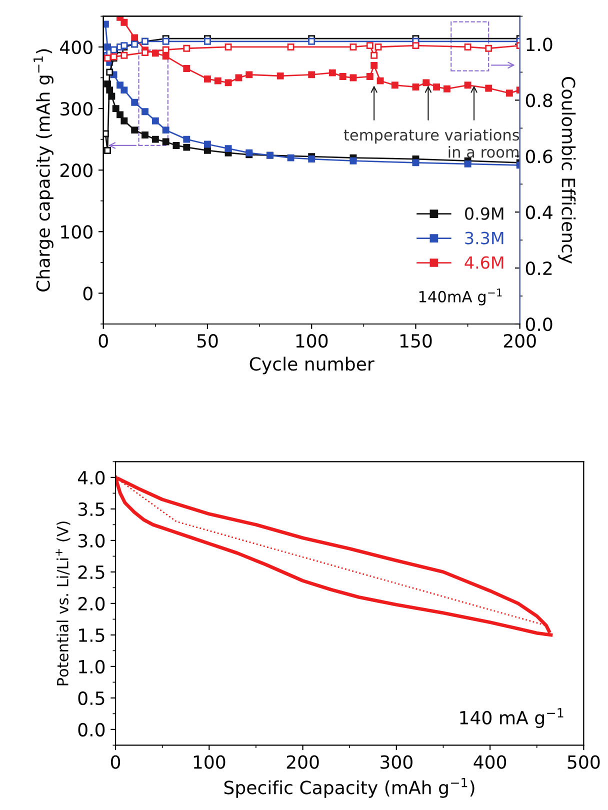 The image size is (608, 810). I want to click on x-tick-label: 0, so click(115, 762).